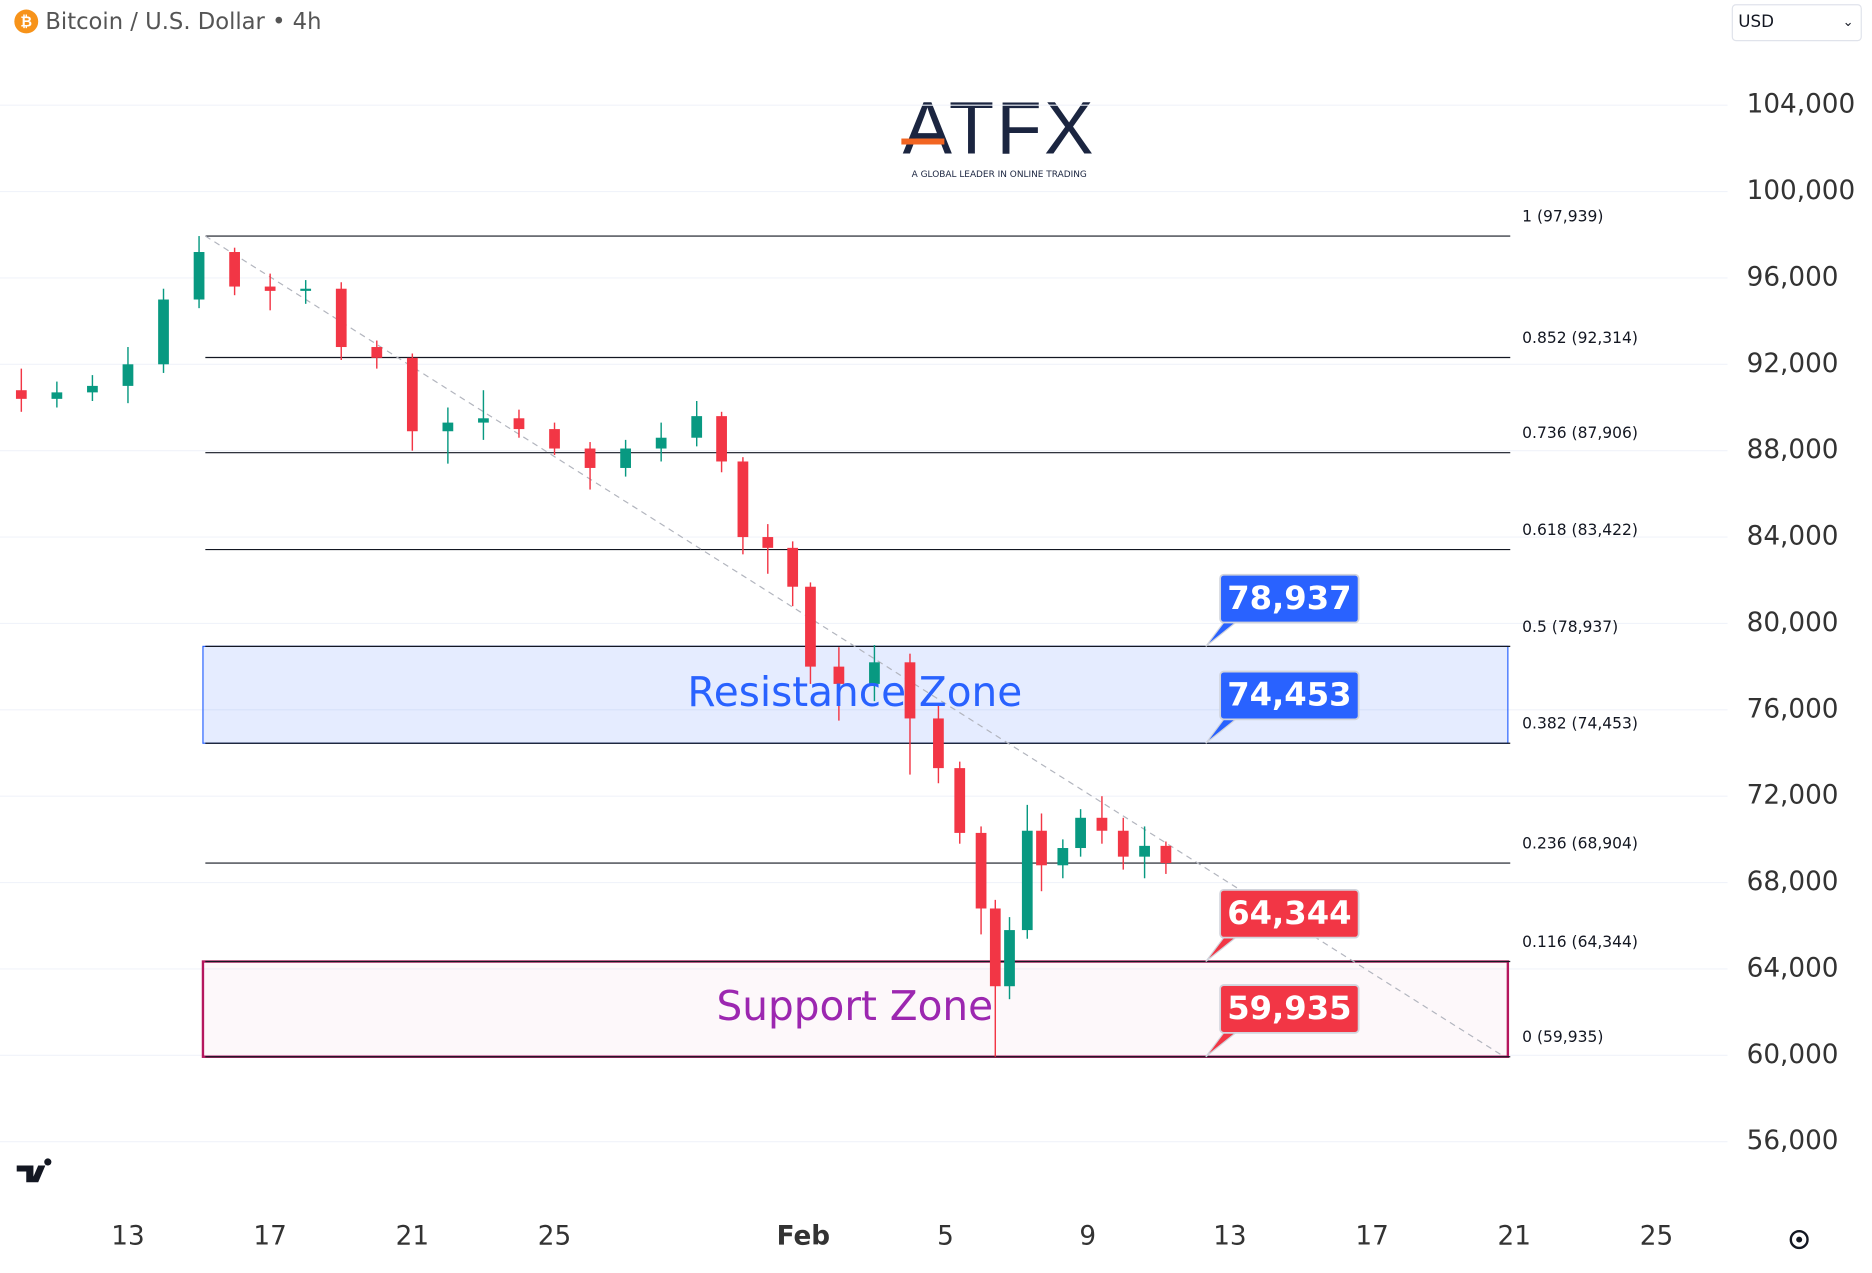  Describe the element at coordinates (999, 175) in the screenshot. I see `logo-tagline: A GLOBAL LEADER IN ONLINE TRADING` at that location.